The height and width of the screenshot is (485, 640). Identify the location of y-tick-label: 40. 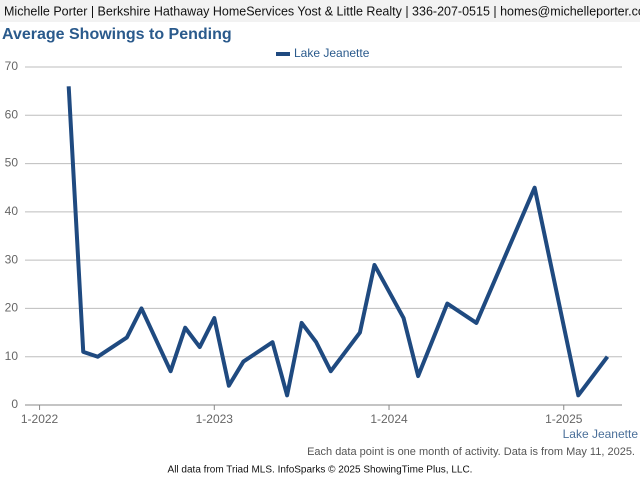
(12, 211).